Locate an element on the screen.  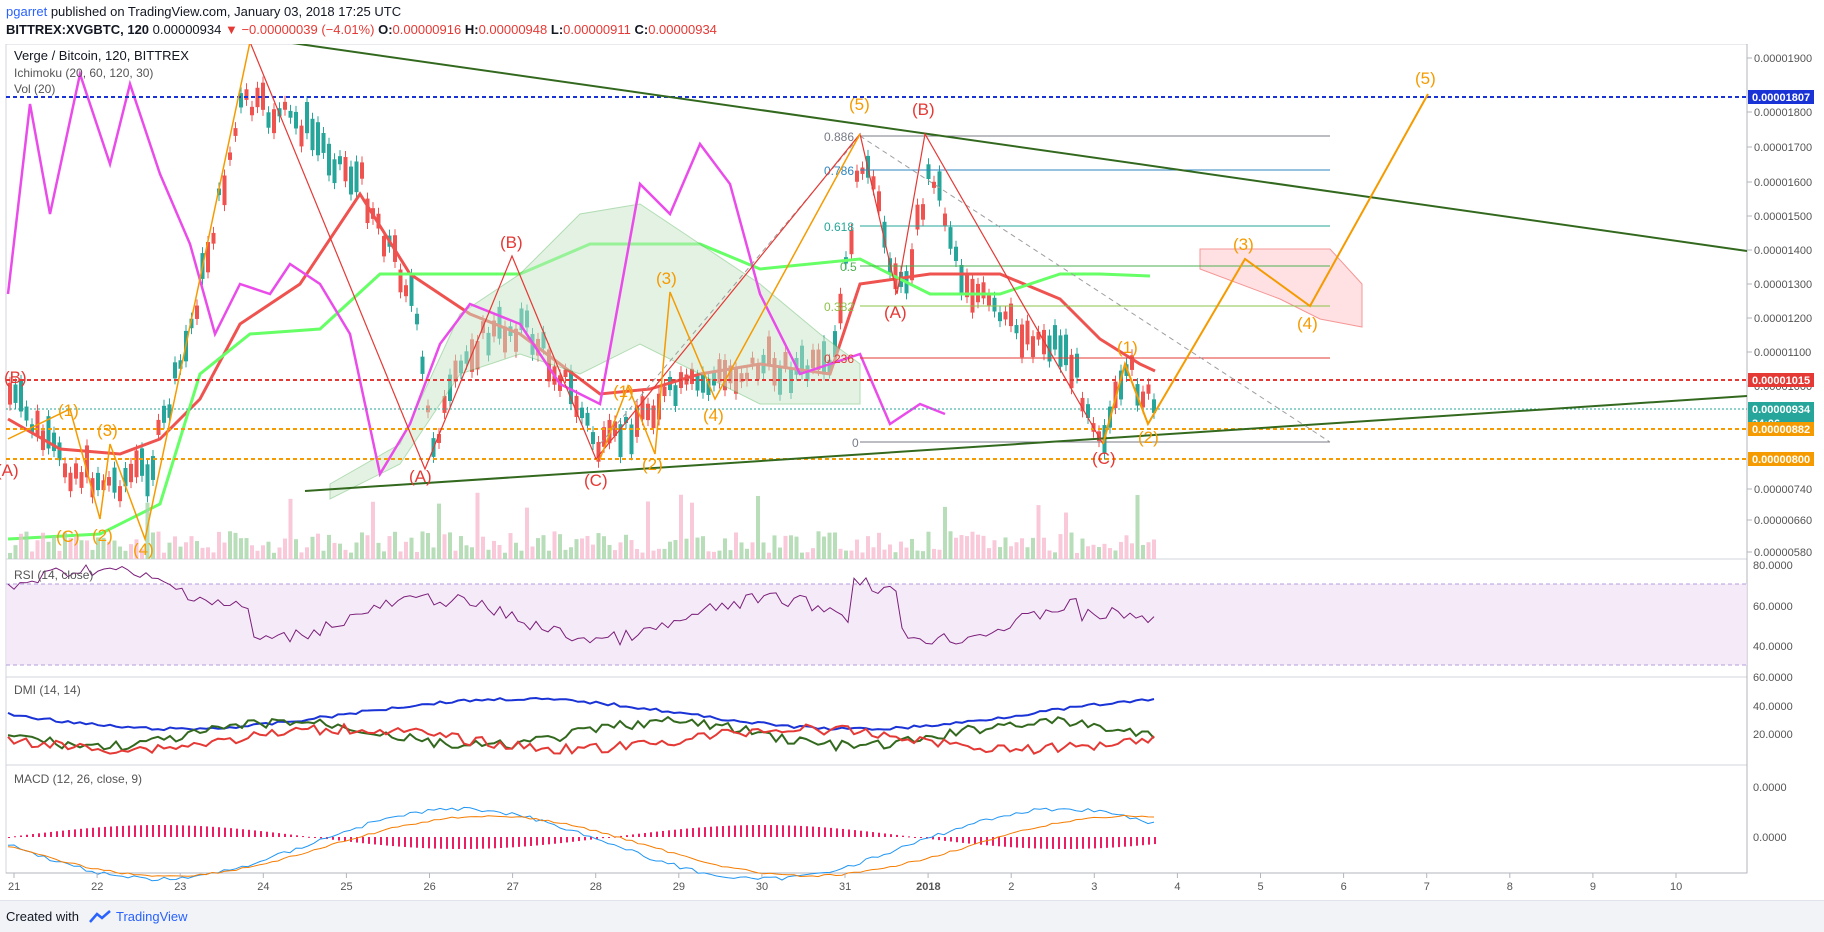
price-tick: 0.00001900 is located at coordinates (1783, 59).